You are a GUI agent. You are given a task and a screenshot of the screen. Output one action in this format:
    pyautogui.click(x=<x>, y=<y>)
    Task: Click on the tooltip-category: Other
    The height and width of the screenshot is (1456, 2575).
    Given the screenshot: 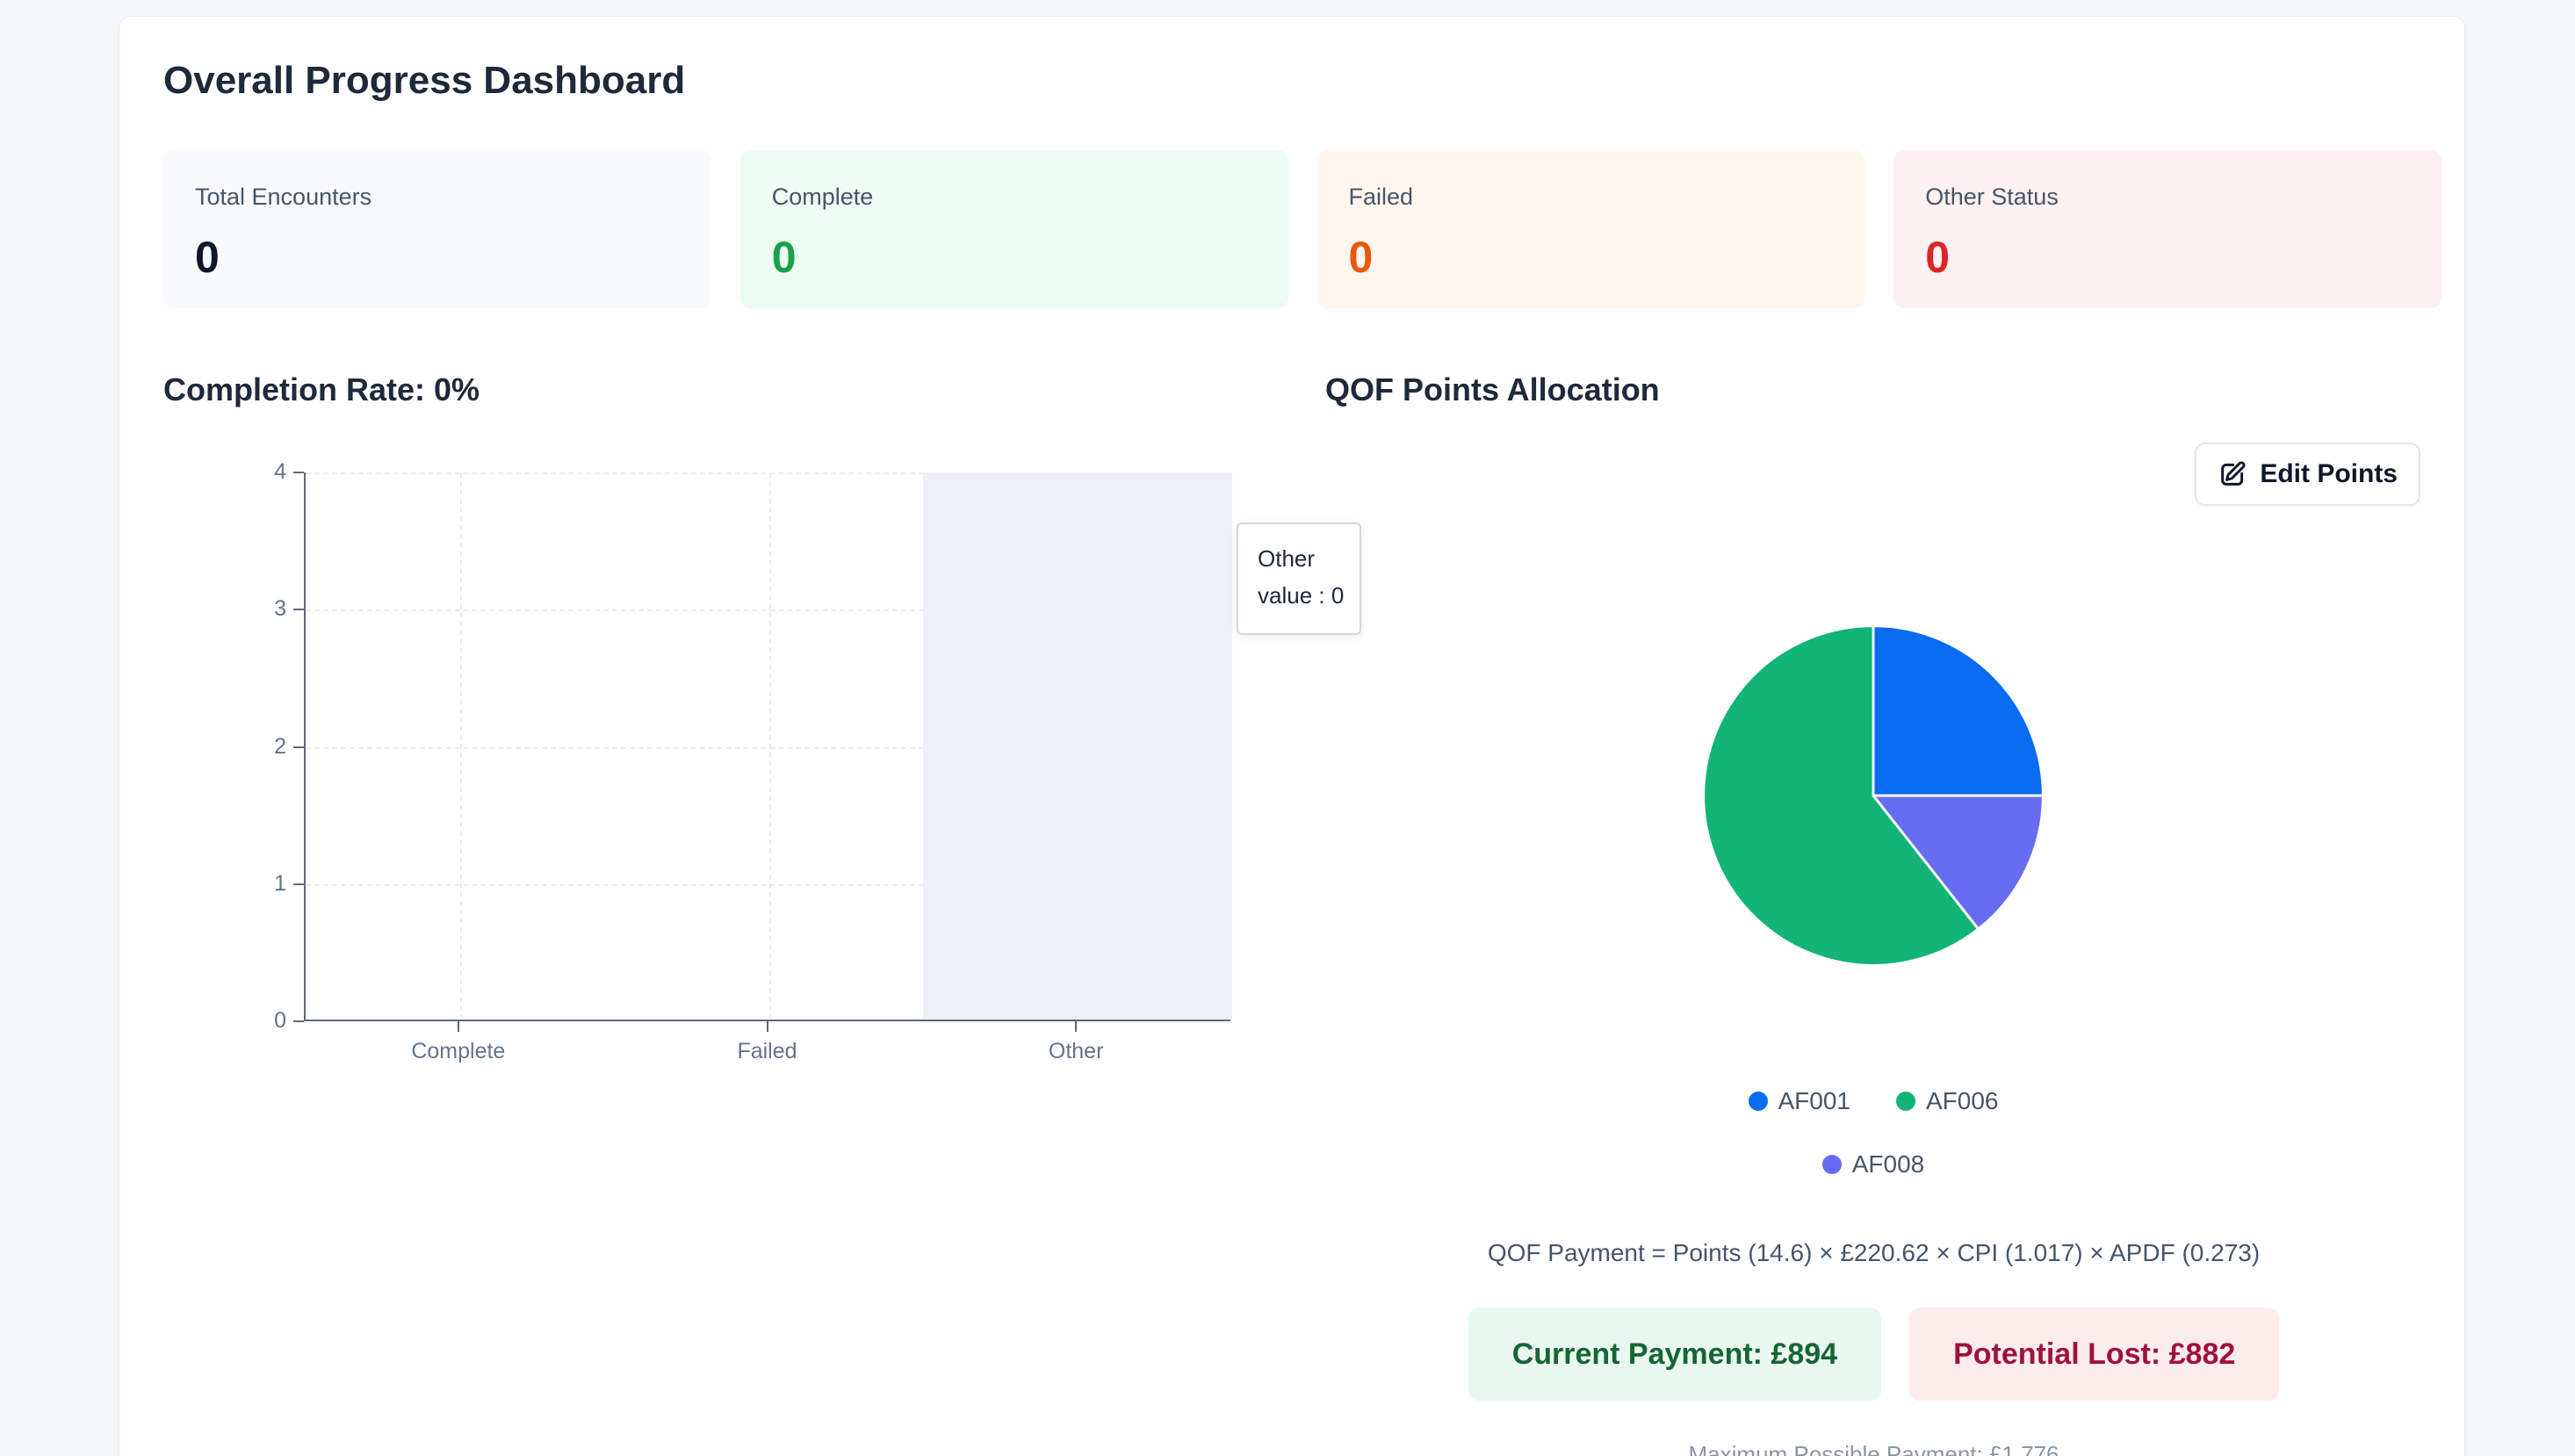 What is the action you would take?
    pyautogui.click(x=1287, y=558)
    